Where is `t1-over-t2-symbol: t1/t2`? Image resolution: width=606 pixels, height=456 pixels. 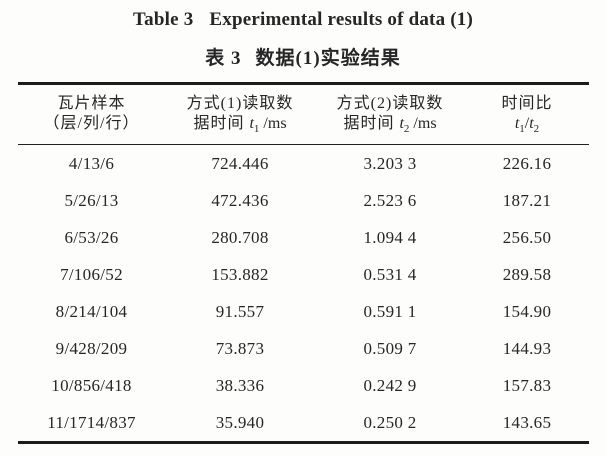
t1-over-t2-symbol: t1/t2 is located at coordinates (527, 125).